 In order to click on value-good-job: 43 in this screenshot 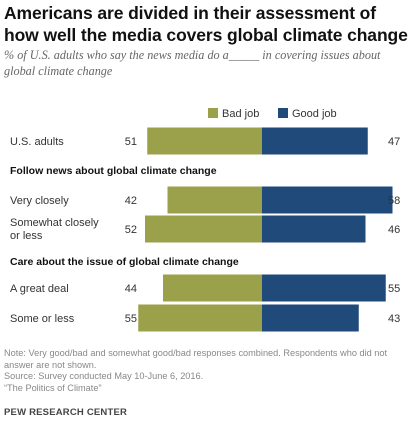, I will do `click(394, 319)`.